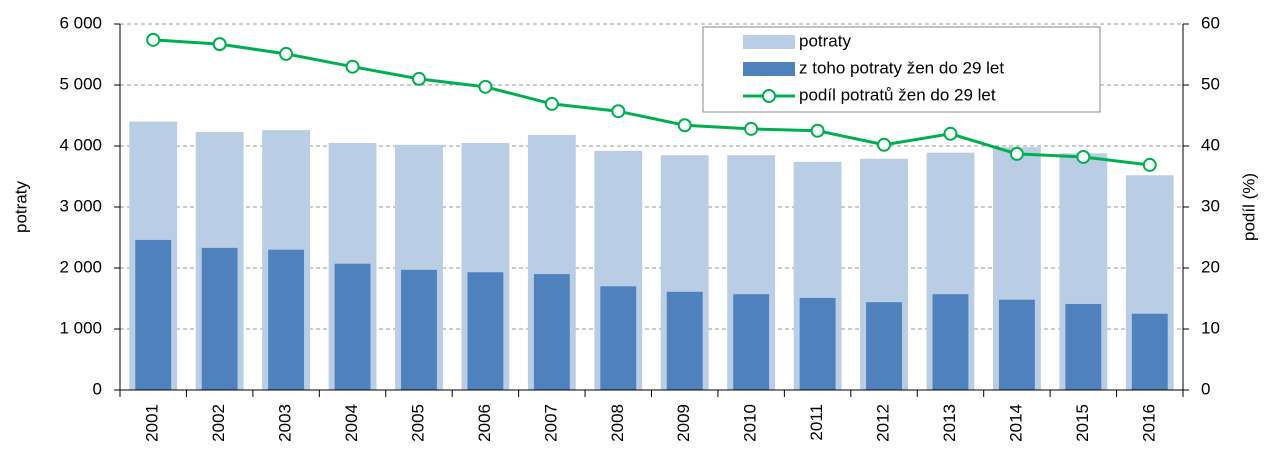 This screenshot has height=461, width=1270. What do you see at coordinates (80, 22) in the screenshot?
I see `y-tick-label: 6 000` at bounding box center [80, 22].